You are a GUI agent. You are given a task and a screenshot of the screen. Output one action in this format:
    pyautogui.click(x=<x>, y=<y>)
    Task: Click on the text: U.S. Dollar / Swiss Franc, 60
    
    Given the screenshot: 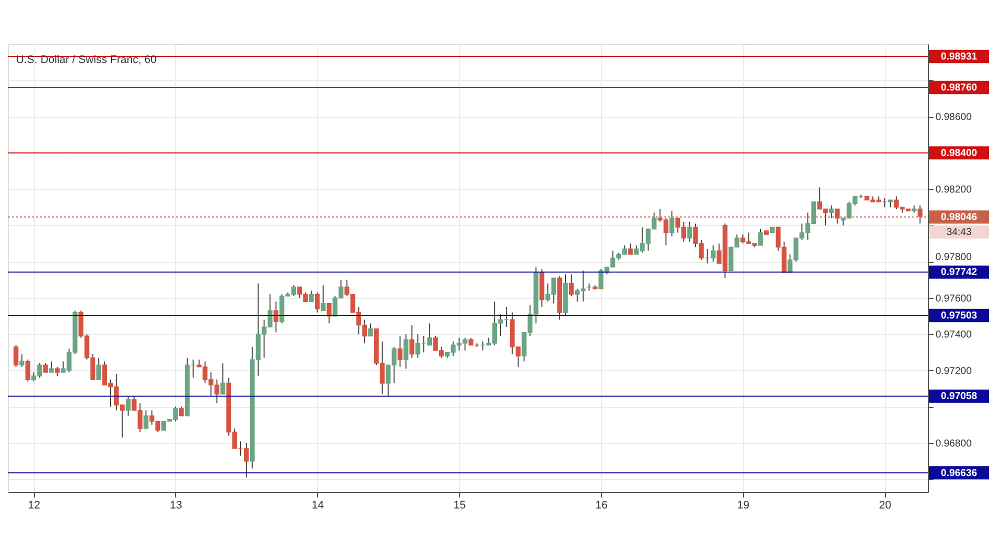 What is the action you would take?
    pyautogui.click(x=86, y=60)
    